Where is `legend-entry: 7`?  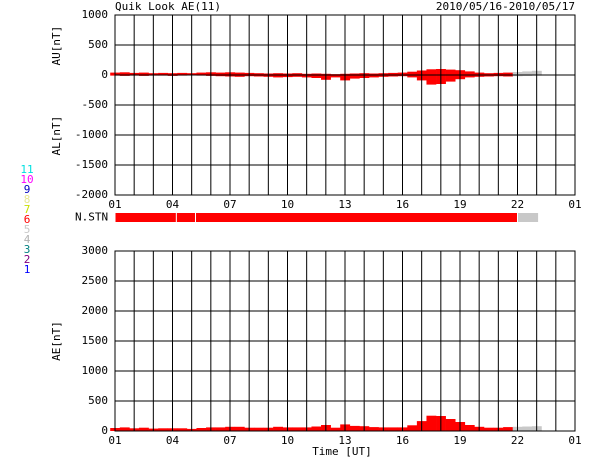
legend-entry: 7 is located at coordinates (27, 209).